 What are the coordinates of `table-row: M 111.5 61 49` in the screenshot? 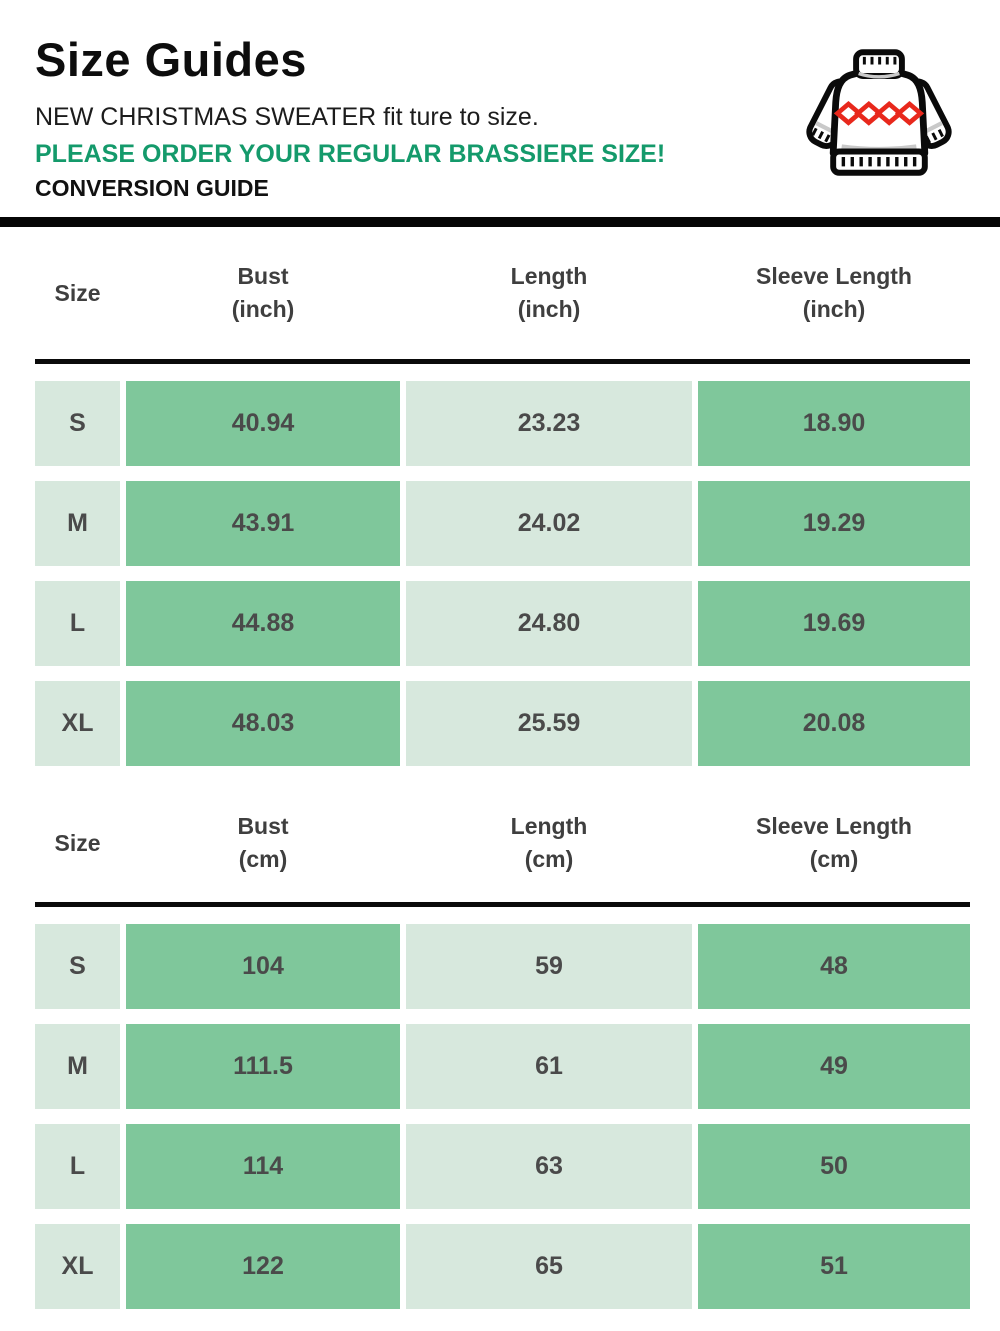 It's located at (502, 1067).